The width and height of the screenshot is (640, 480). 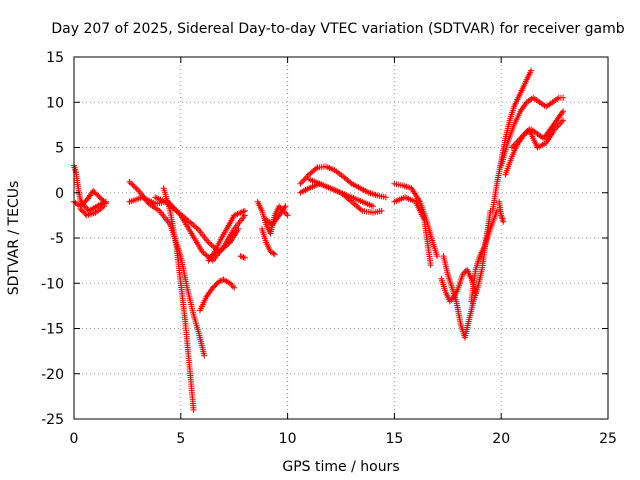 I want to click on y-tick-label: -25, so click(x=52, y=420).